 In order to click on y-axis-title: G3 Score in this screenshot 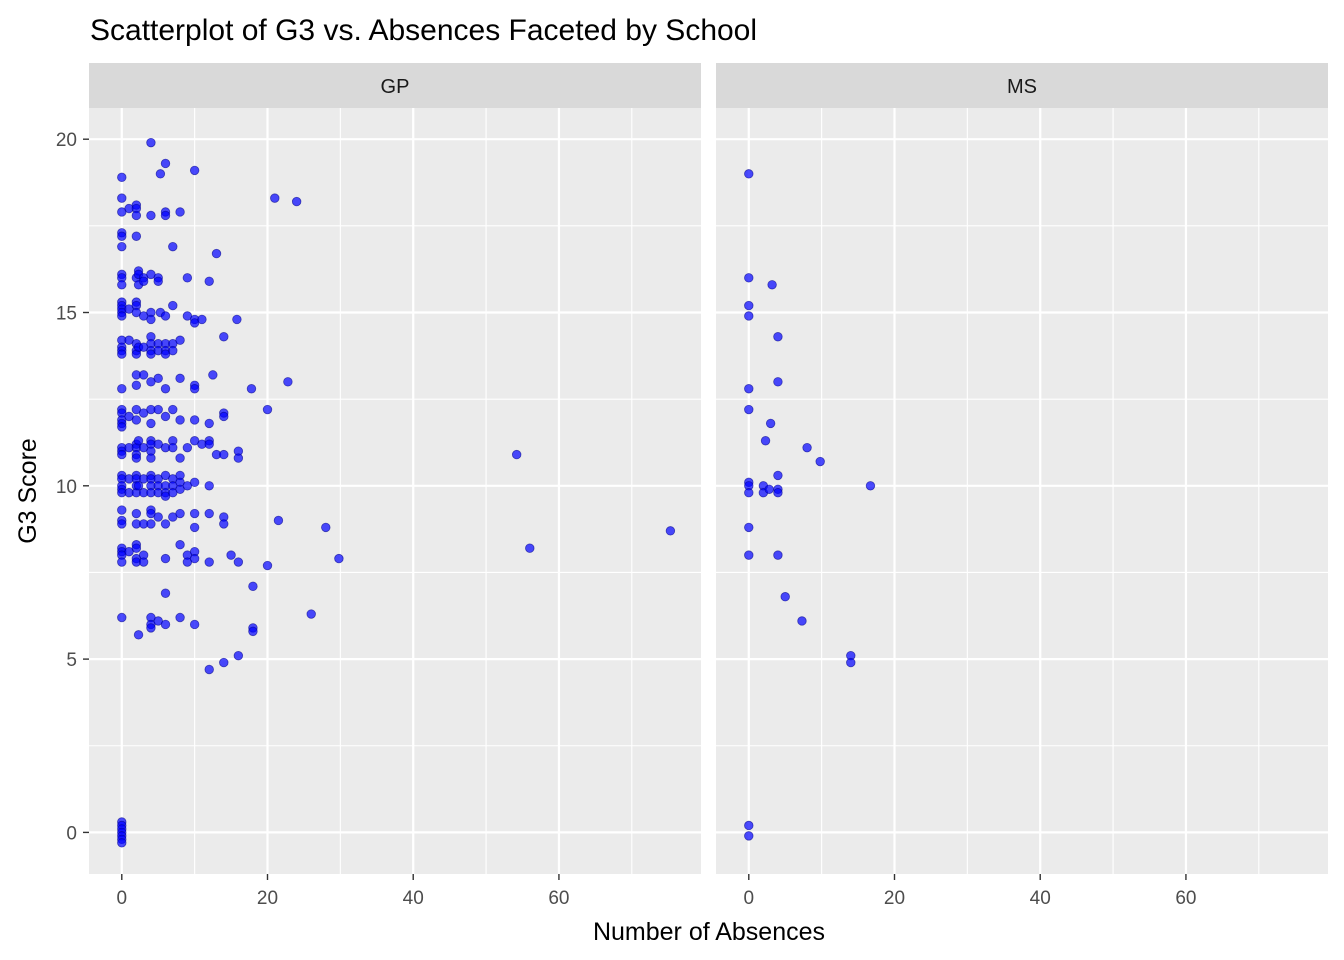, I will do `click(28, 491)`.